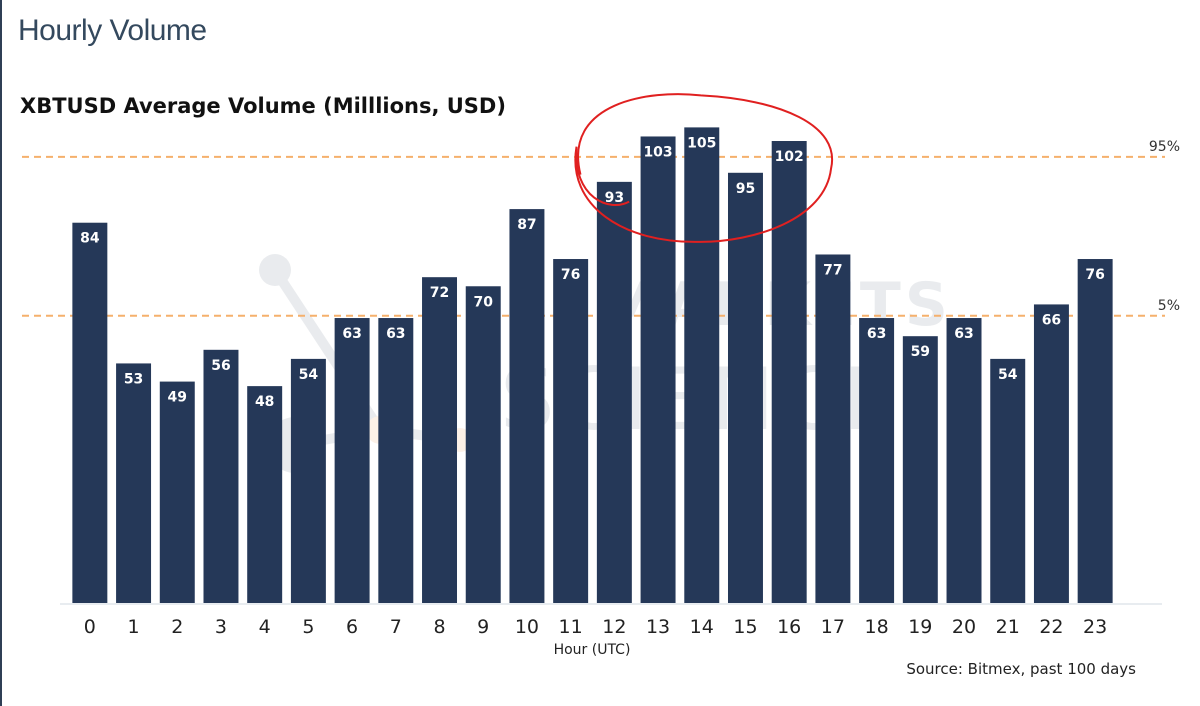 Image resolution: width=1200 pixels, height=706 pixels. What do you see at coordinates (789, 157) in the screenshot?
I see `bar-value-label-16: 102` at bounding box center [789, 157].